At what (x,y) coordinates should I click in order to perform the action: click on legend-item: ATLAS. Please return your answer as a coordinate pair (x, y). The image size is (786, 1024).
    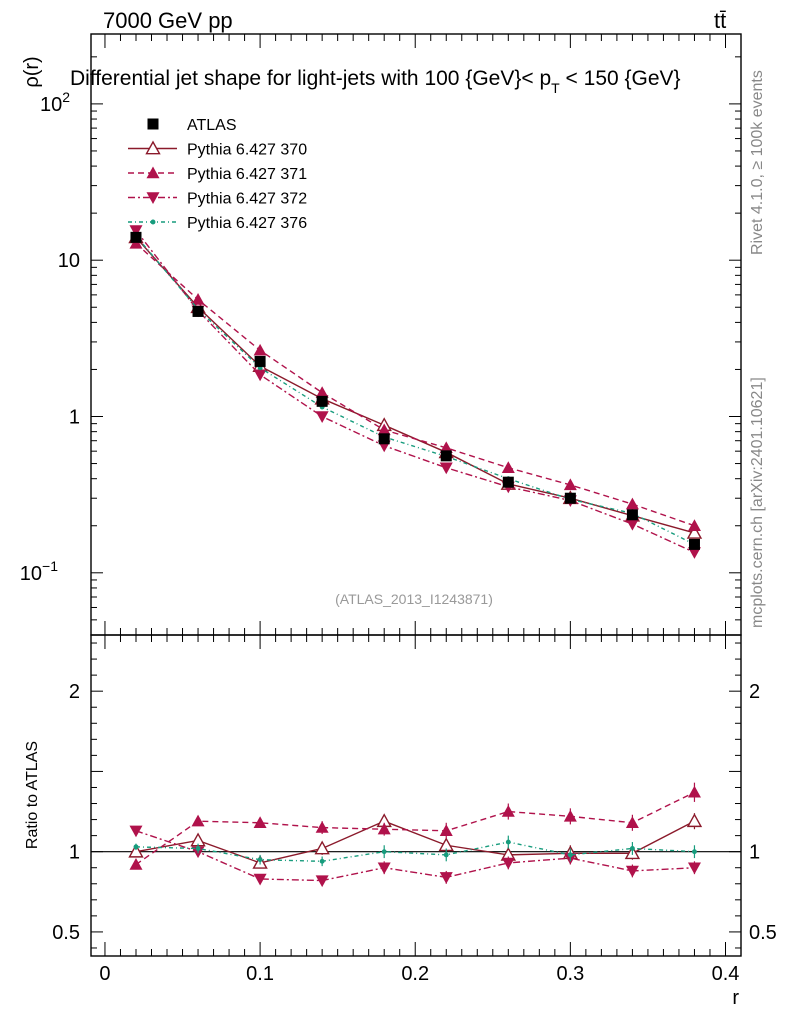
    Looking at the image, I should click on (192, 125).